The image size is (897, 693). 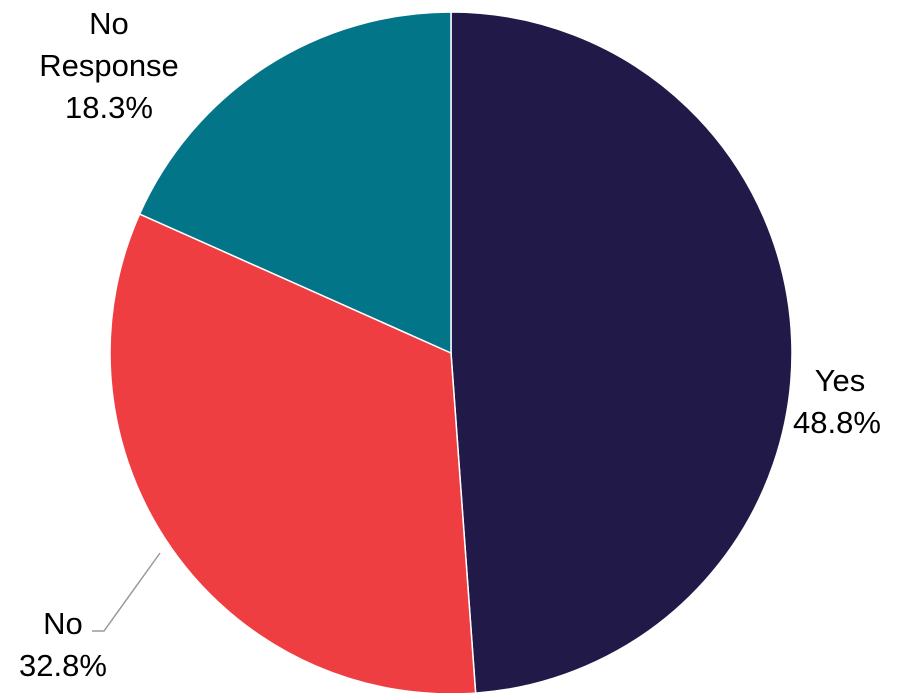 I want to click on slice-label-no-response-line1: No, so click(x=109, y=23).